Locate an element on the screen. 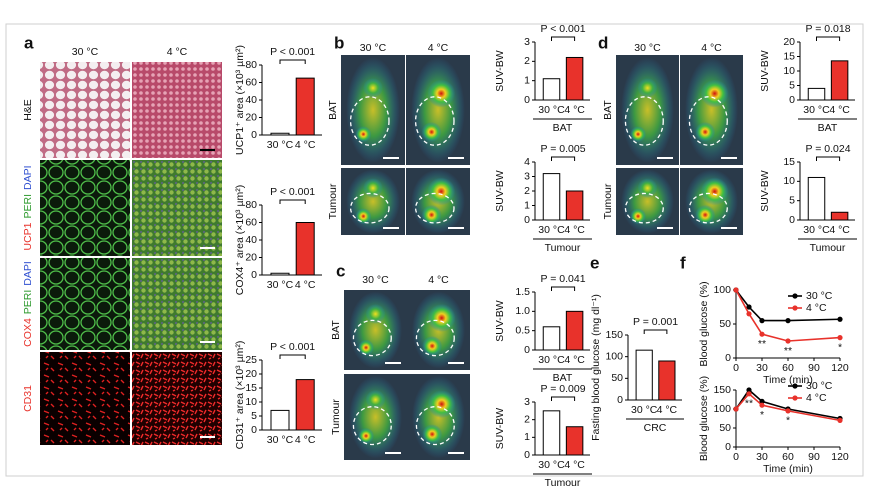 This screenshot has width=869, height=501. y-tick-label: 20 is located at coordinates (251, 117).